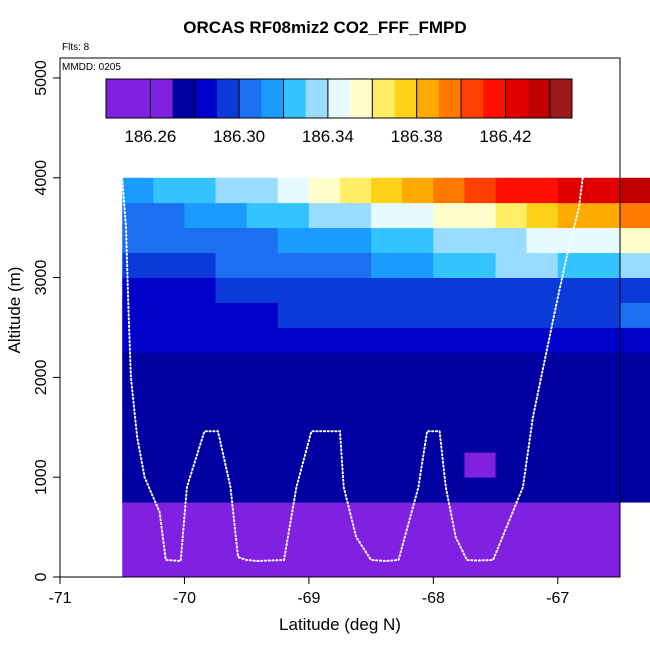 Image resolution: width=650 pixels, height=650 pixels. What do you see at coordinates (41, 278) in the screenshot?
I see `y-tick-label: 3000` at bounding box center [41, 278].